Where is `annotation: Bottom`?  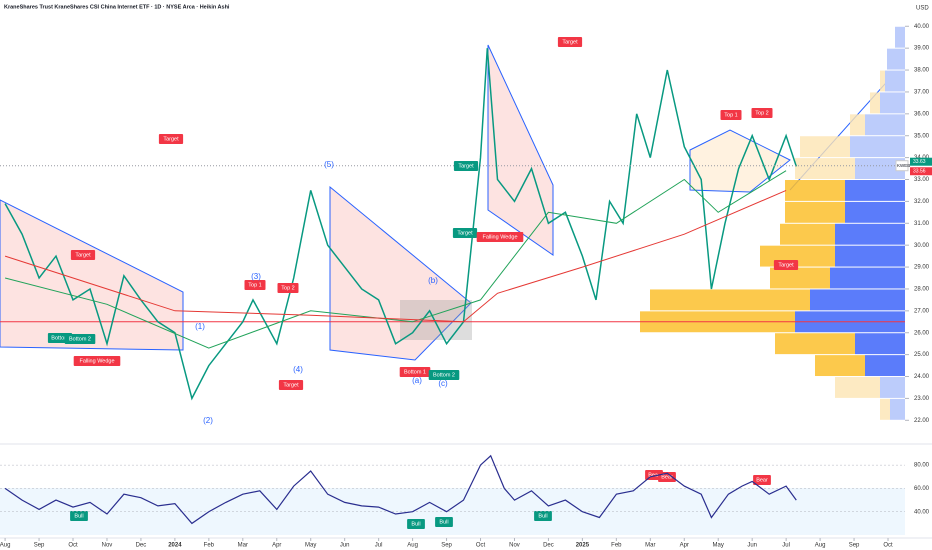
annotation: Bottom is located at coordinates (60, 338).